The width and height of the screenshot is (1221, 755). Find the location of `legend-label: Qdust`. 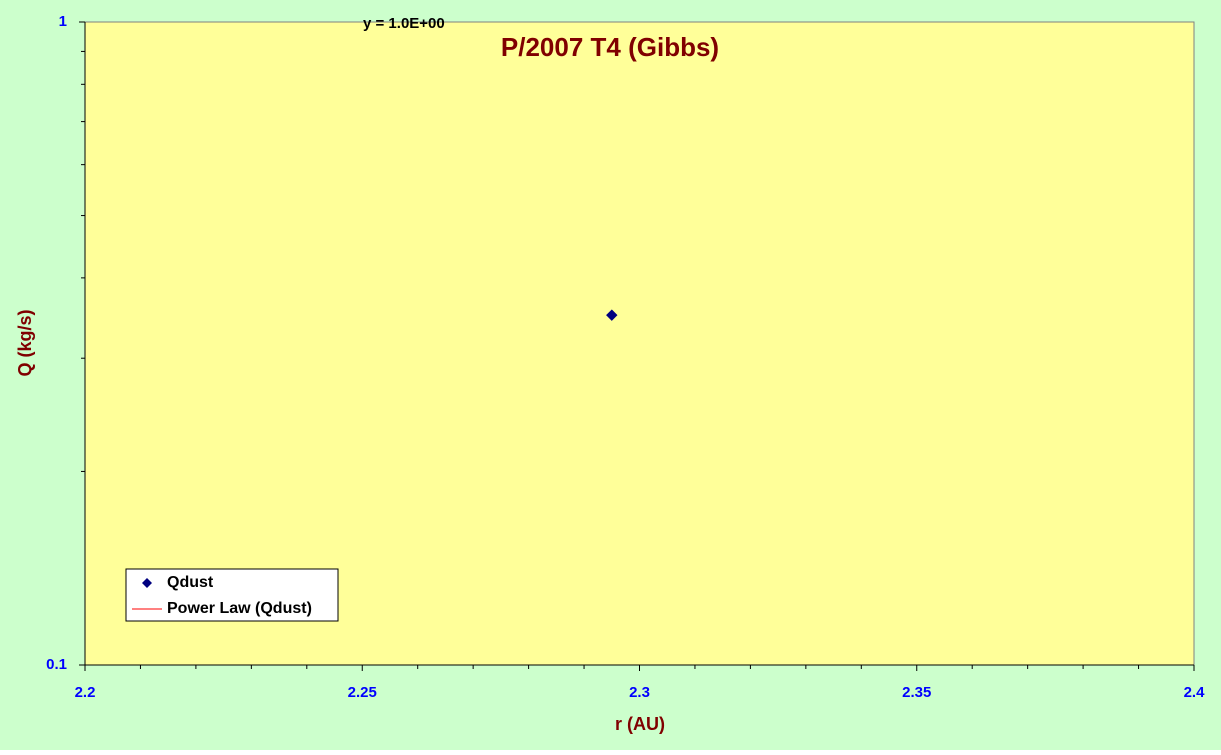

legend-label: Qdust is located at coordinates (190, 582).